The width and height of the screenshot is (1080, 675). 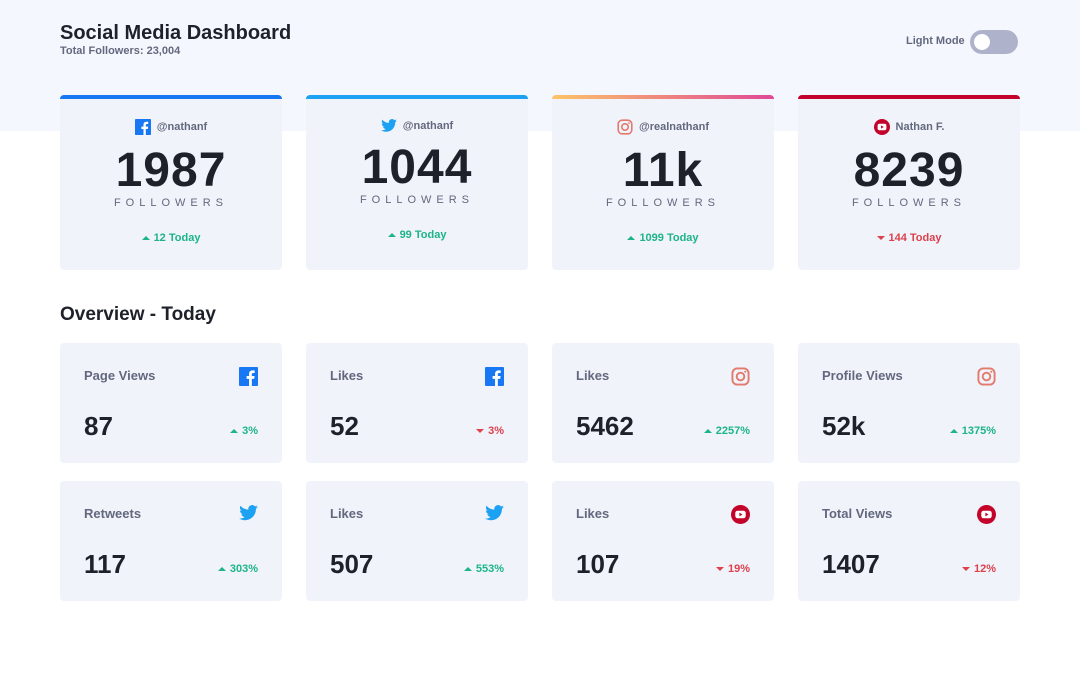 What do you see at coordinates (909, 403) in the screenshot?
I see `overview-card: Profile Views 52k 1375%` at bounding box center [909, 403].